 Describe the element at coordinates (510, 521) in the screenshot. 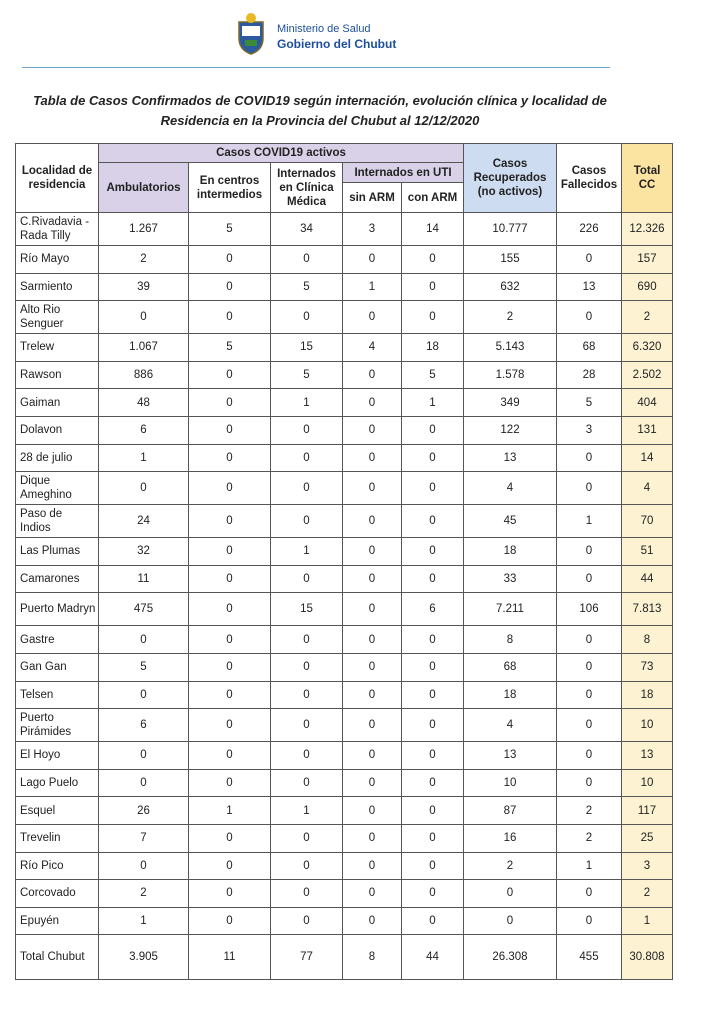

I see `value-cell: 45` at that location.